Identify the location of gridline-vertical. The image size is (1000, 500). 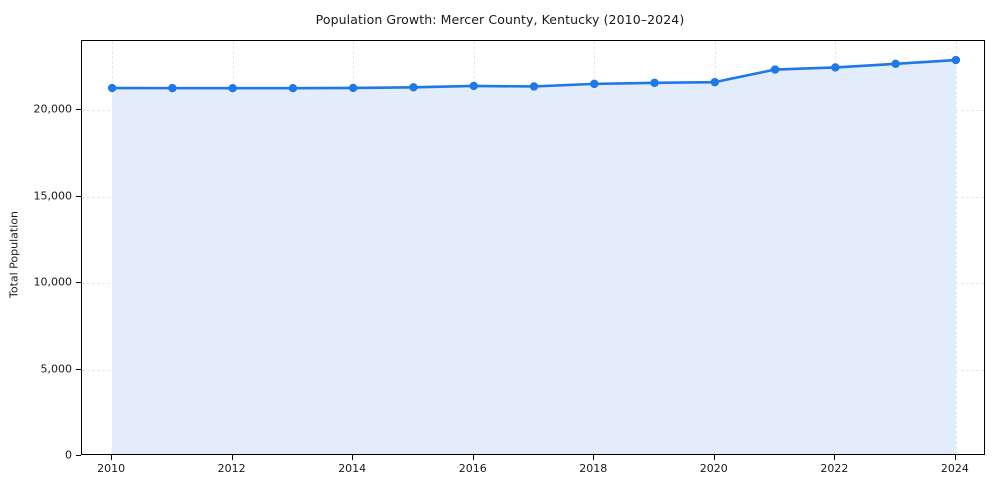
(956, 247).